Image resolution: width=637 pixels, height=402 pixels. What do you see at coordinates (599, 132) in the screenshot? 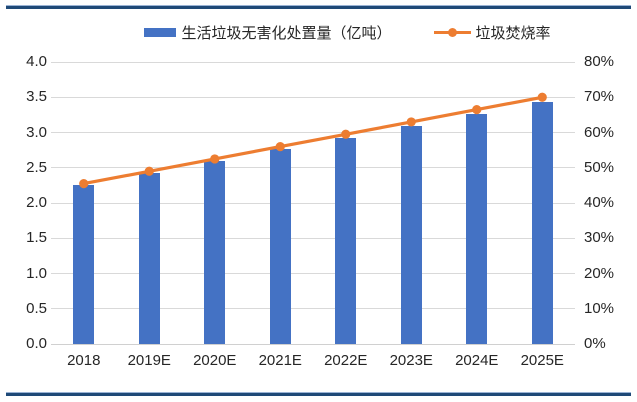
I see `right-axis-tick-label: 60%` at bounding box center [599, 132].